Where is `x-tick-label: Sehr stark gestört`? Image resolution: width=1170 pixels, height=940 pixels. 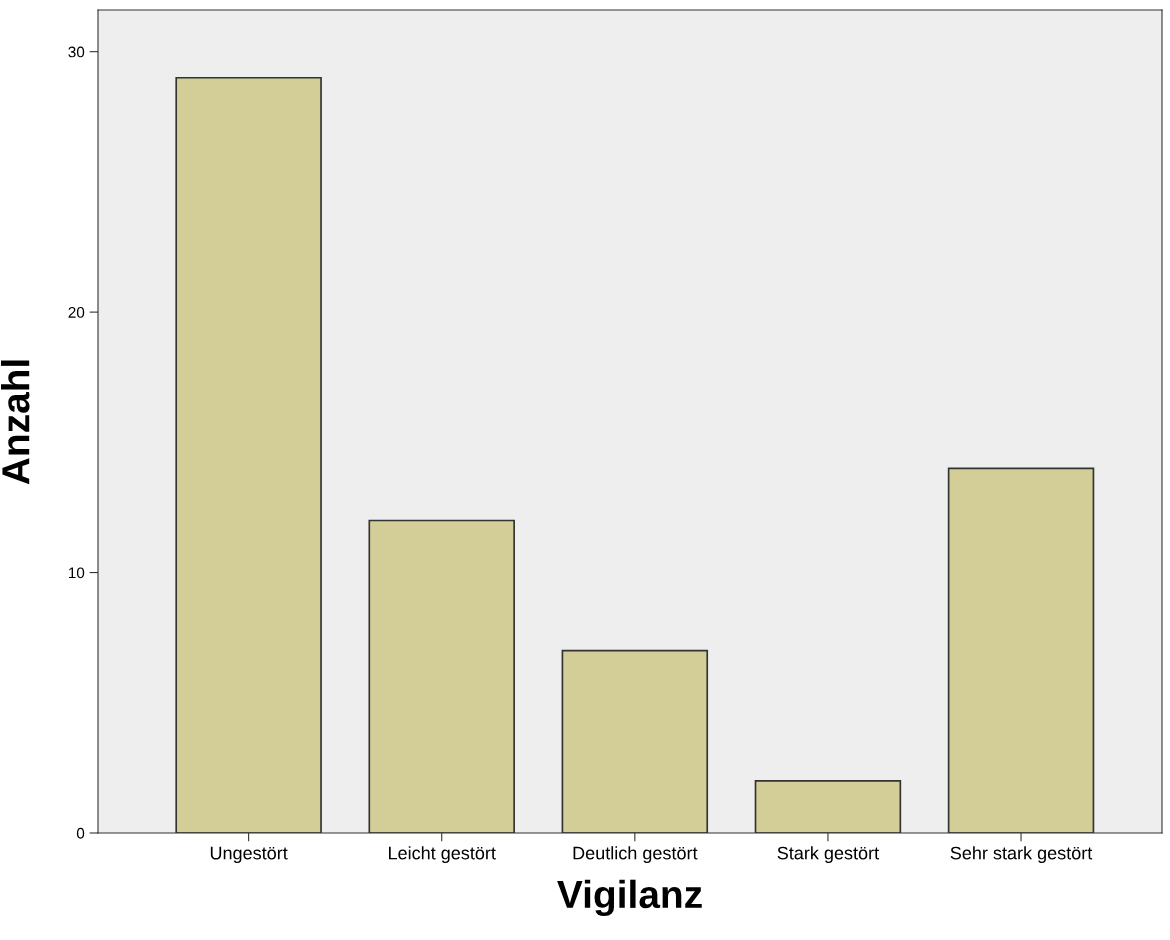
x-tick-label: Sehr stark gestört is located at coordinates (1021, 855).